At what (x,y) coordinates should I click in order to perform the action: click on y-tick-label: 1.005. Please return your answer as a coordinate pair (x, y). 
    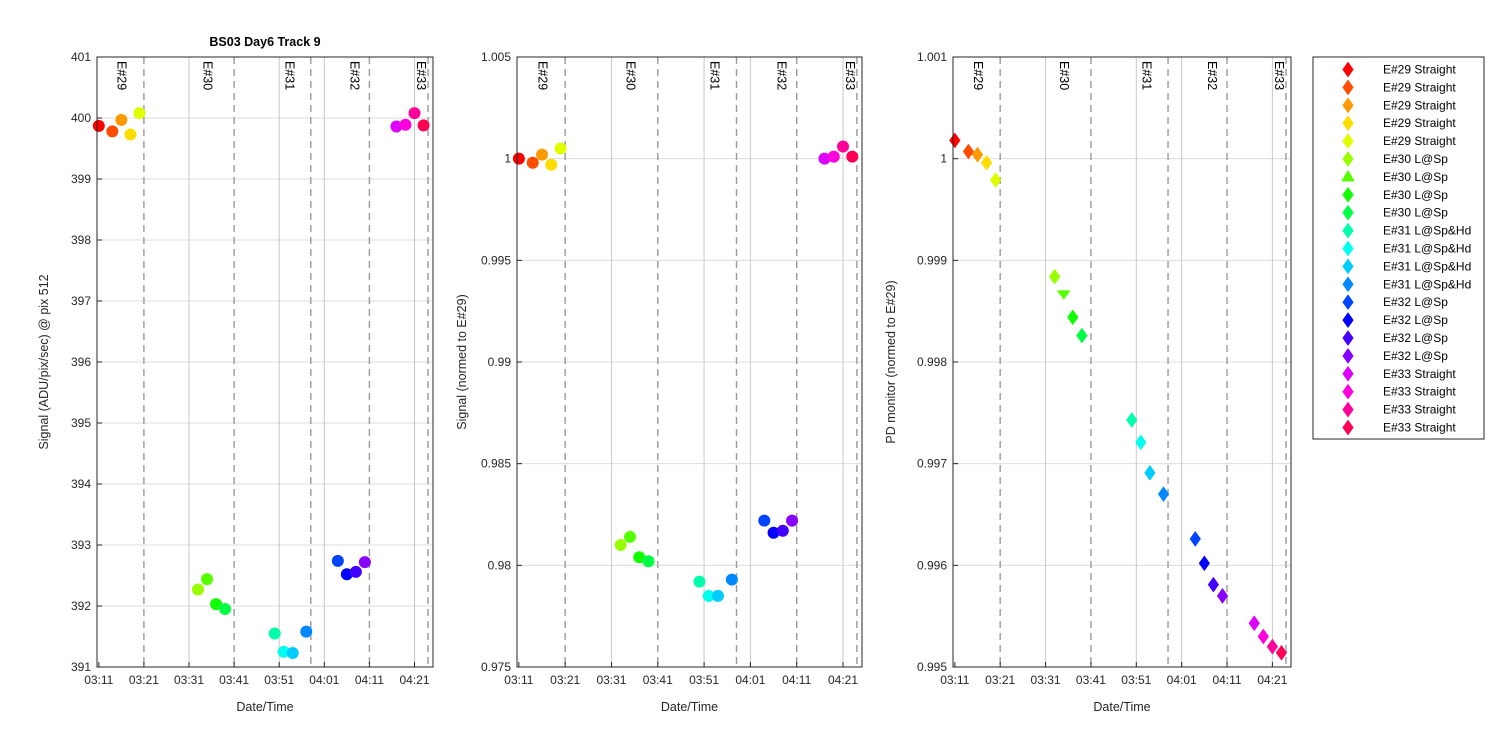
    Looking at the image, I should click on (496, 57).